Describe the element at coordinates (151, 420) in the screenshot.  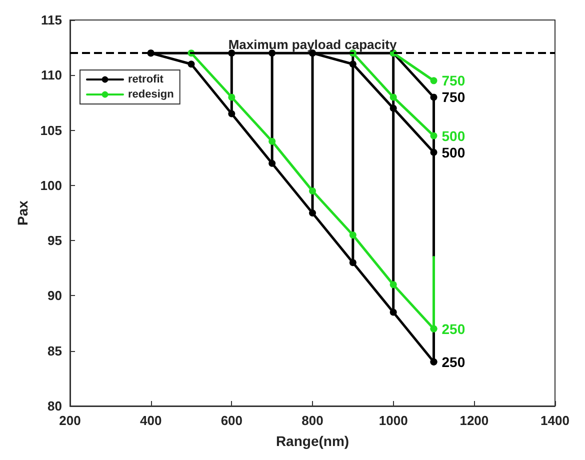
I see `x-tick-label: 400` at that location.